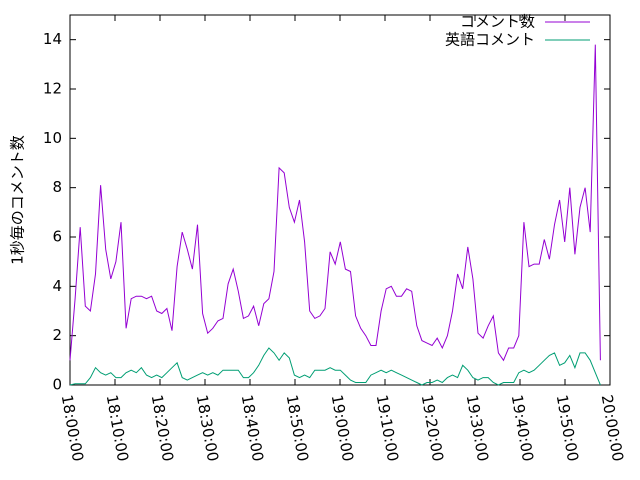 The image size is (640, 480). Describe the element at coordinates (387, 427) in the screenshot. I see `x-tick-label: 19:10:00` at that location.